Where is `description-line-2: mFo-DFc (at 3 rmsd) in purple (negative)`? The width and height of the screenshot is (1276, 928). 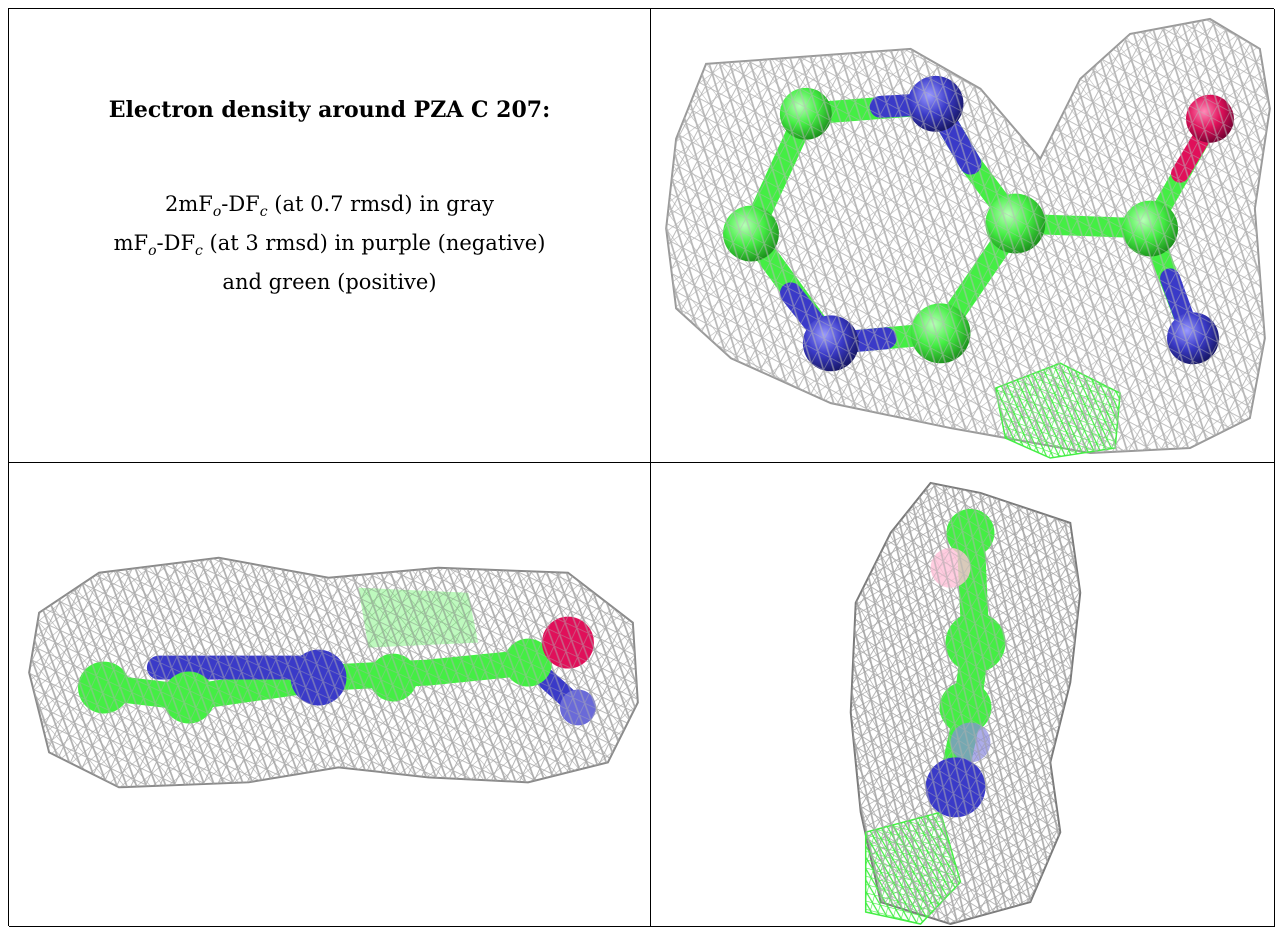
description-line-2: mFo-DFc (at 3 rmsd) in purple (negative) is located at coordinates (329, 245).